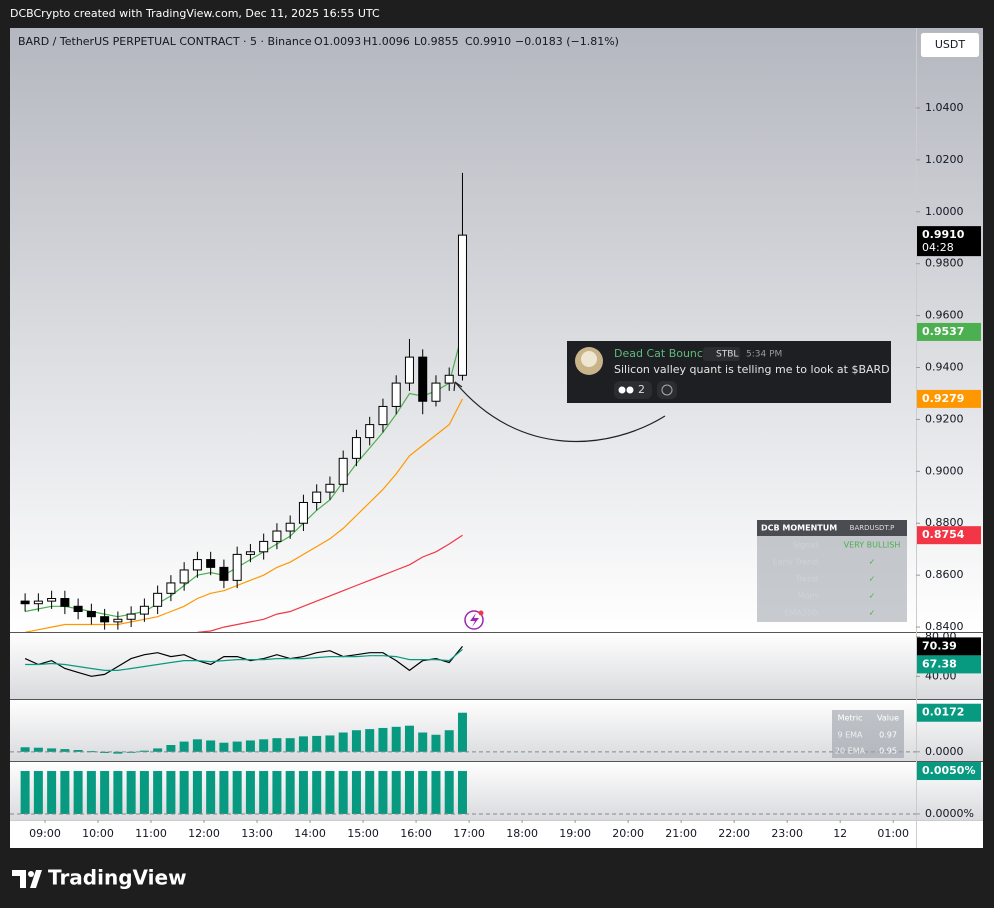 The width and height of the screenshot is (994, 908). What do you see at coordinates (943, 712) in the screenshot?
I see `last-tag: 0.0172` at bounding box center [943, 712].